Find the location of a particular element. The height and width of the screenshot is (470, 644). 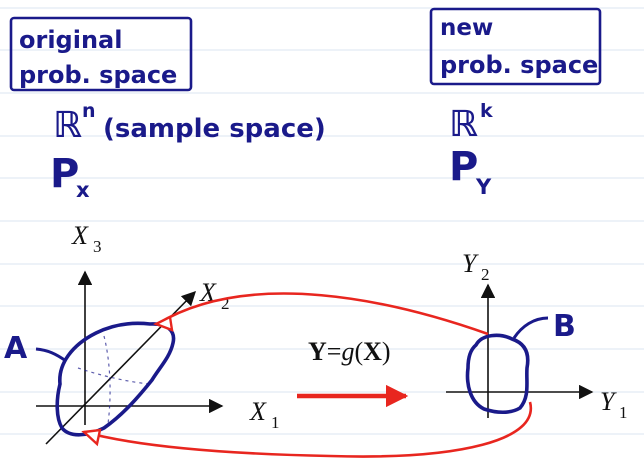

mapping-g: g is located at coordinates (347, 351).